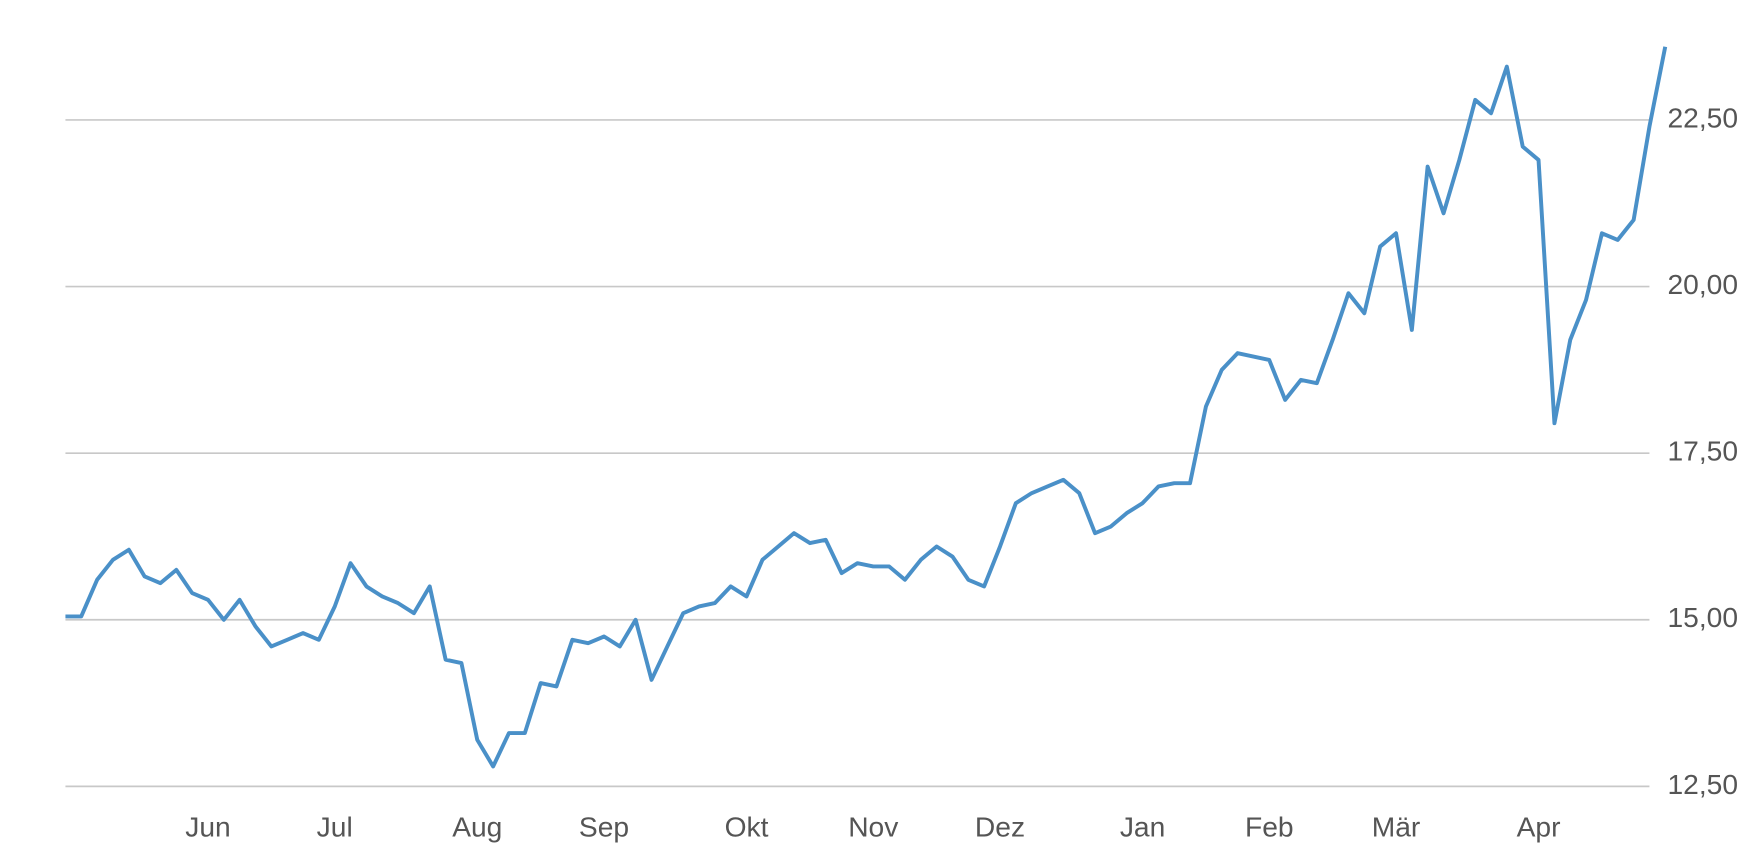  I want to click on x-tick-label: Dez, so click(1000, 826).